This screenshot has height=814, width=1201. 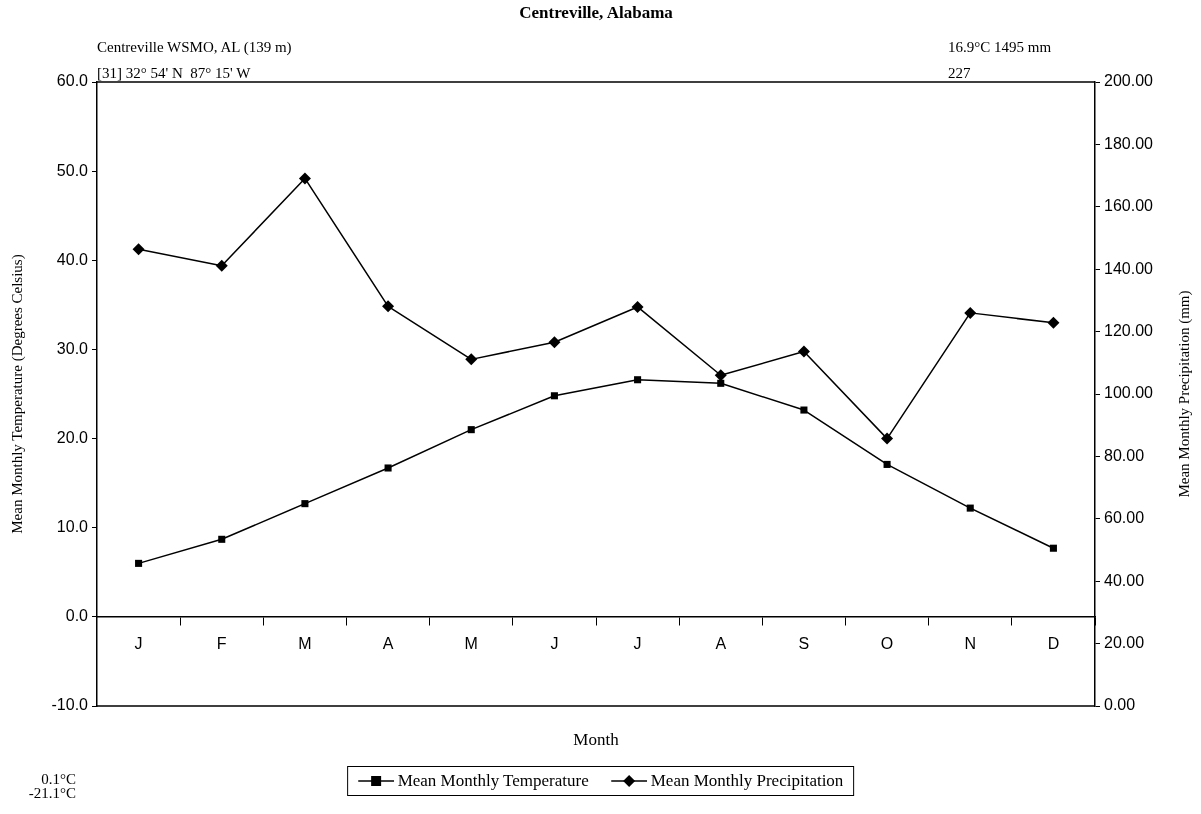 I want to click on text: Centreville WSMO, AL (139 m), so click(x=194, y=47).